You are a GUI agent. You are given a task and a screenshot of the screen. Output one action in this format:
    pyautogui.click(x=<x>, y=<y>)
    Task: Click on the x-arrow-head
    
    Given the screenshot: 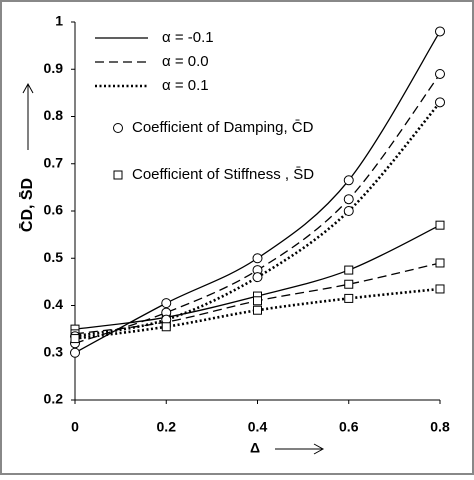 What is the action you would take?
    pyautogui.click(x=319, y=449)
    